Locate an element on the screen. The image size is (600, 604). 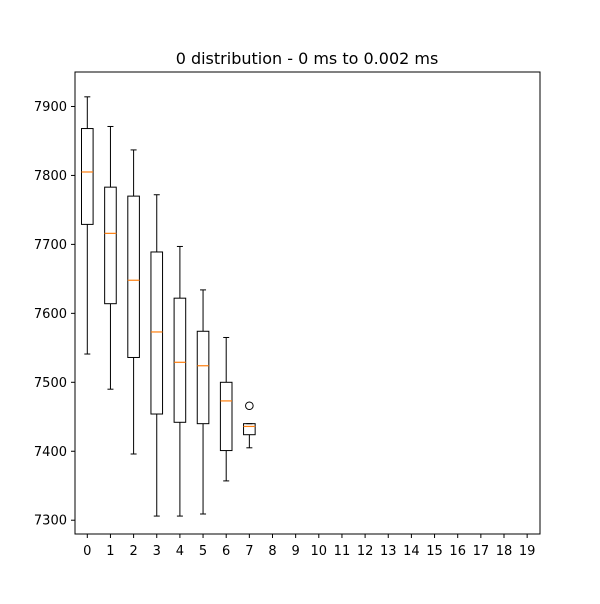
y-tick-label: 7800 is located at coordinates (50, 176).